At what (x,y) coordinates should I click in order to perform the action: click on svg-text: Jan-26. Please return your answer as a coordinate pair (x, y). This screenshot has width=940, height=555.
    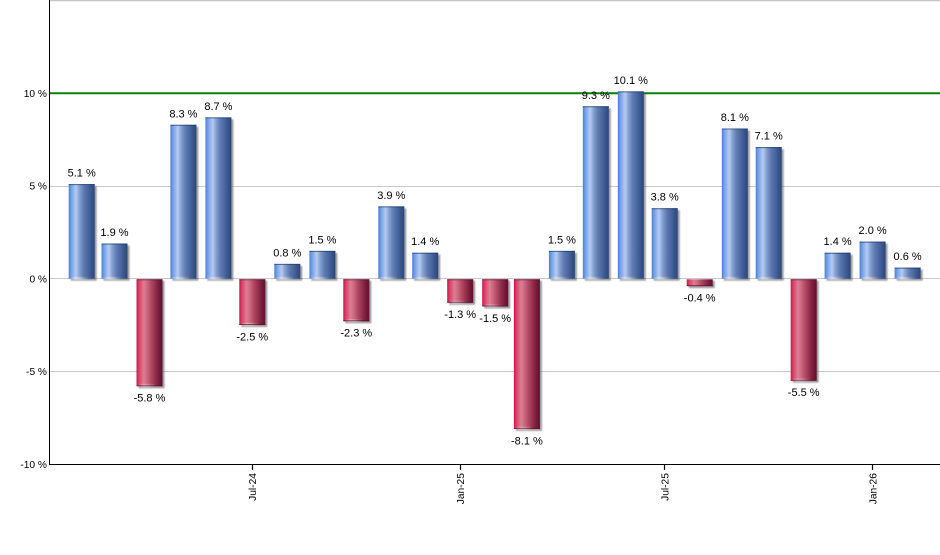
    Looking at the image, I should click on (873, 488).